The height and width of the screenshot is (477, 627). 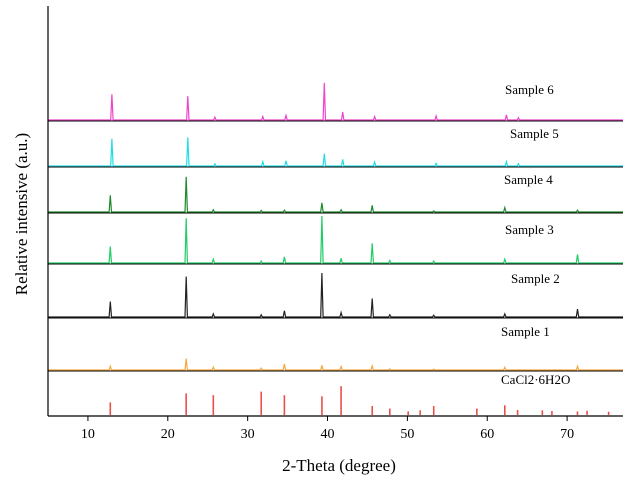 I want to click on x-tick-label: 20, so click(x=168, y=434).